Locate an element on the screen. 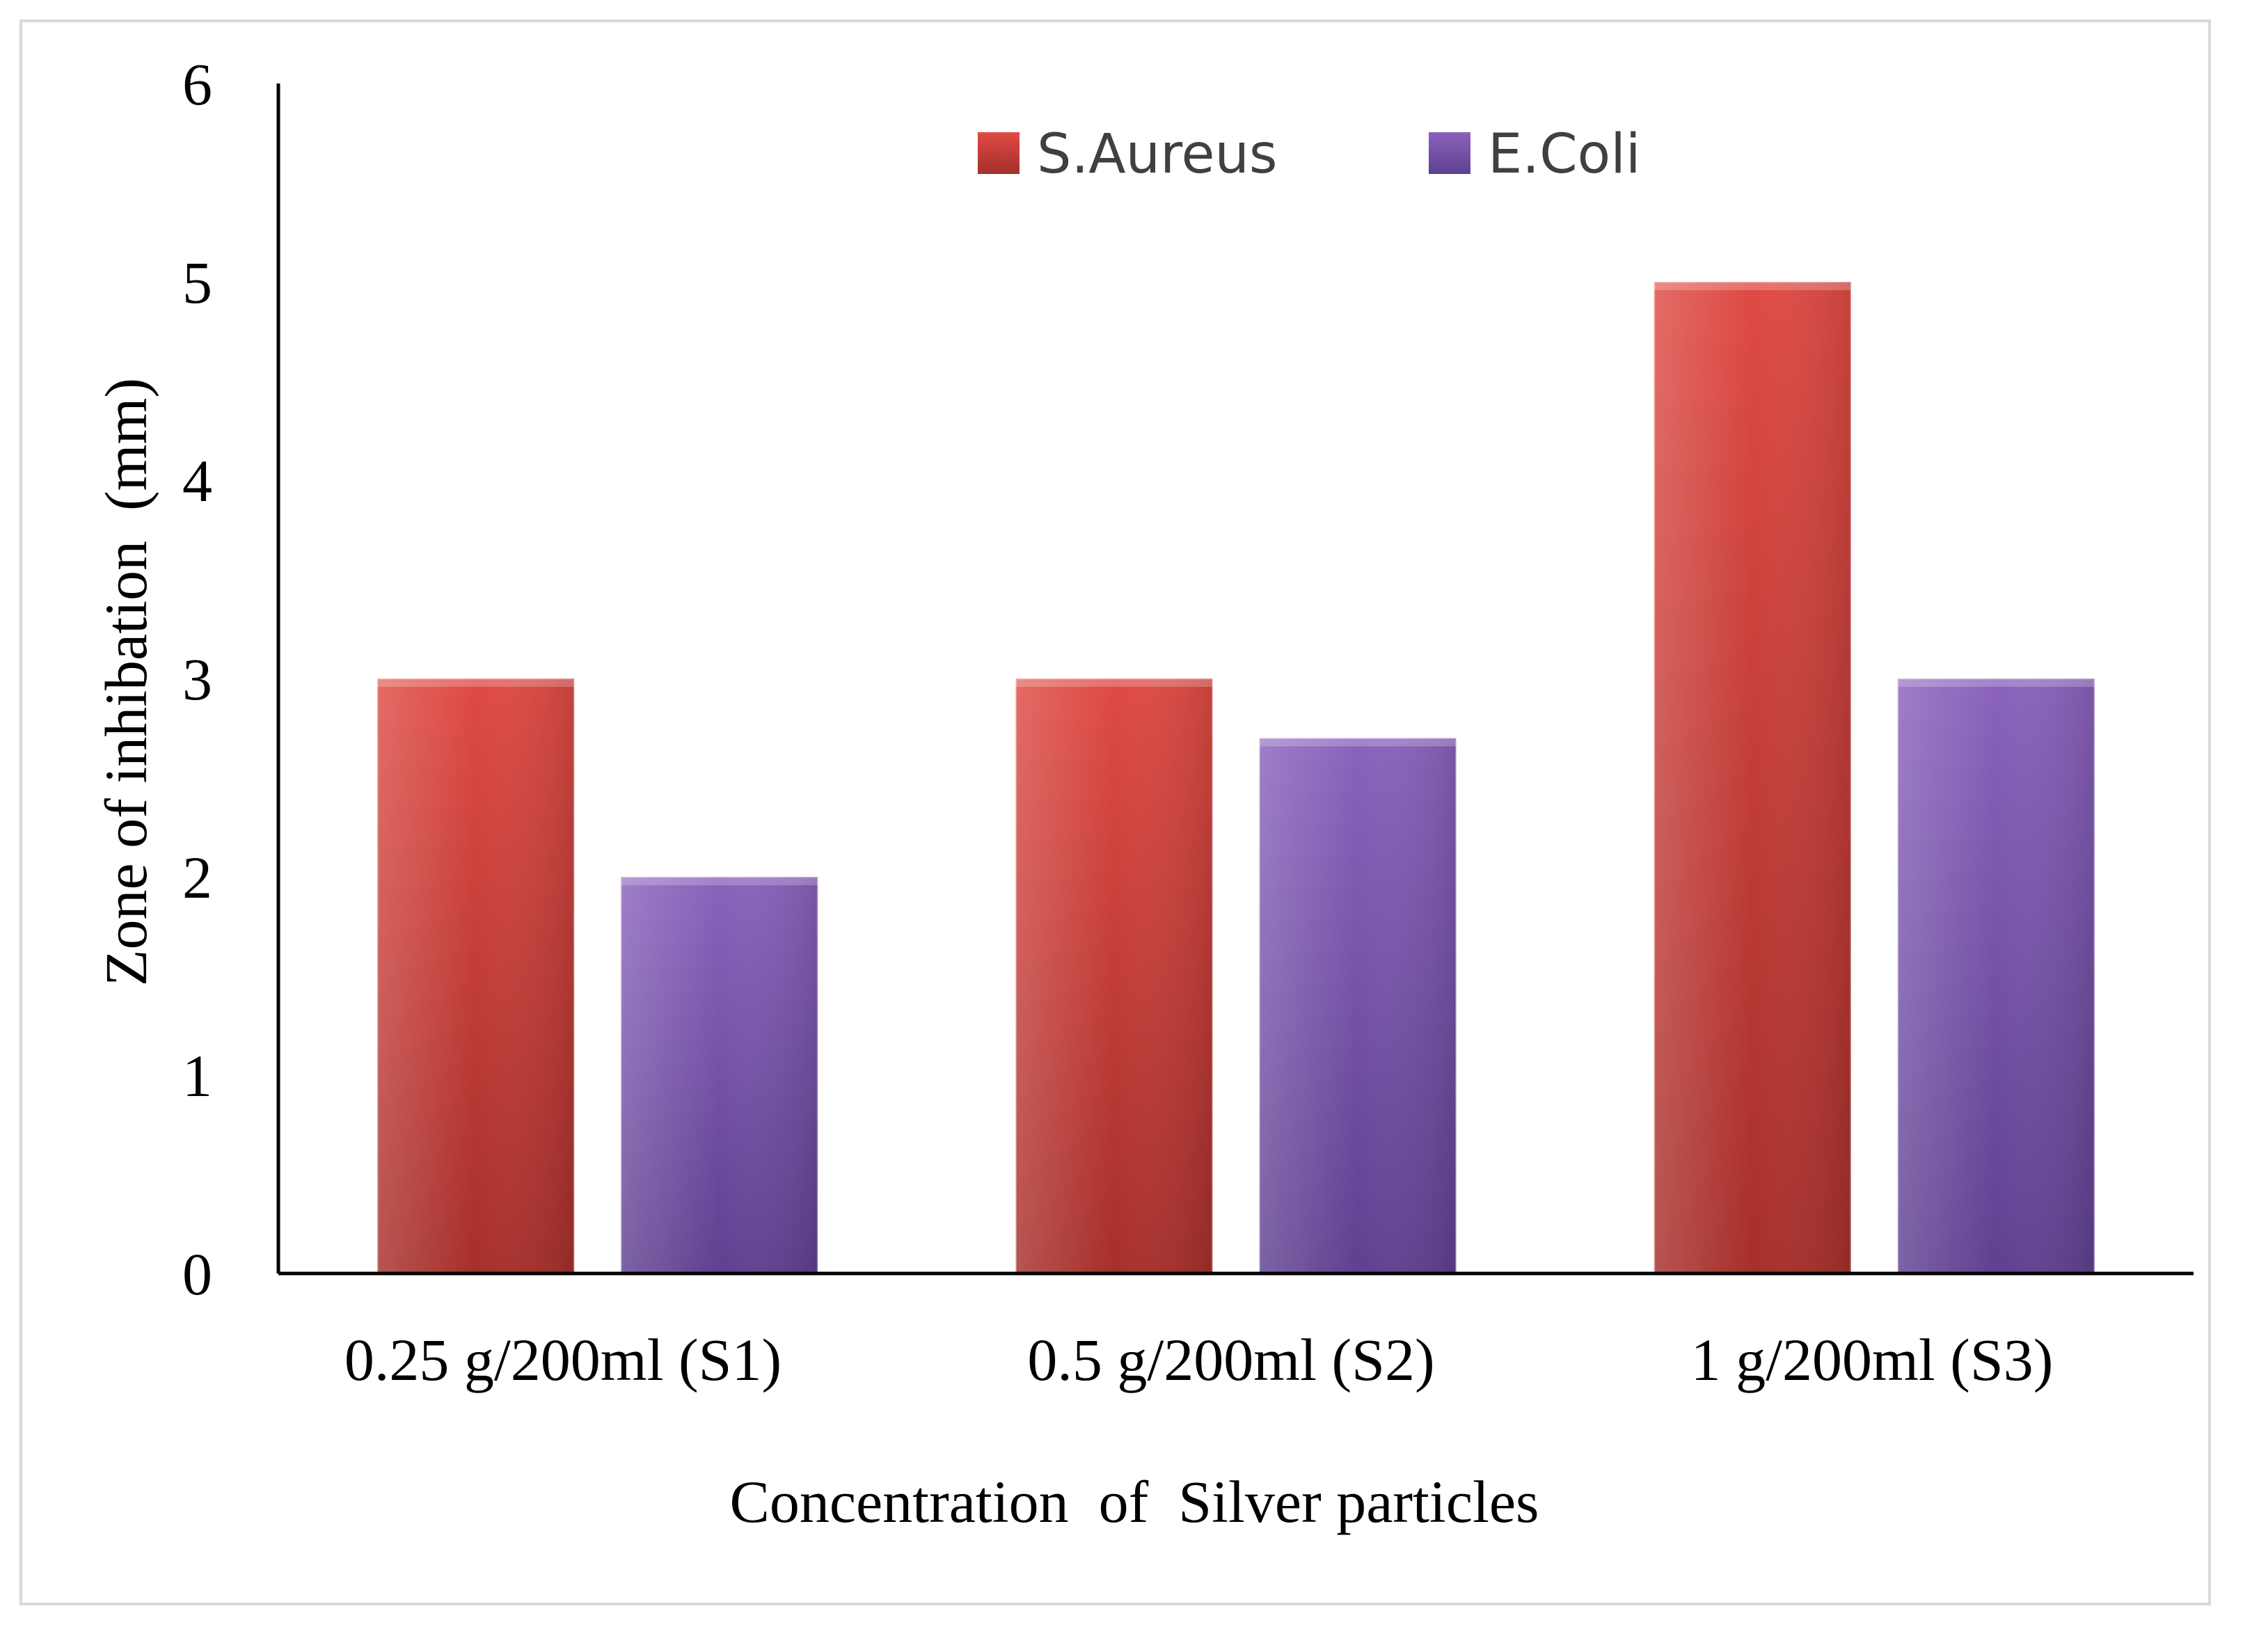  y-tick-label: 6 is located at coordinates (197, 84).